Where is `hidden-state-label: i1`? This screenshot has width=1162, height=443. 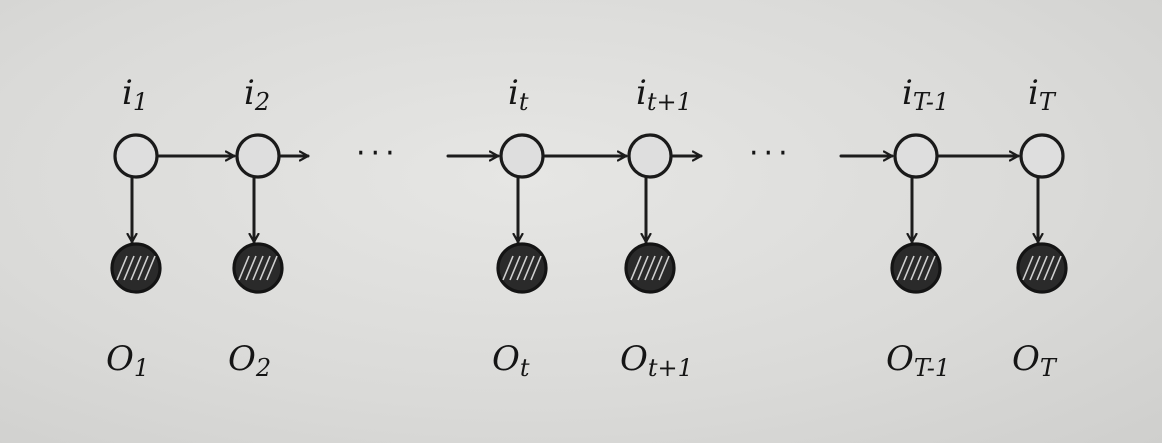
hidden-state-label: i1 is located at coordinates (135, 94).